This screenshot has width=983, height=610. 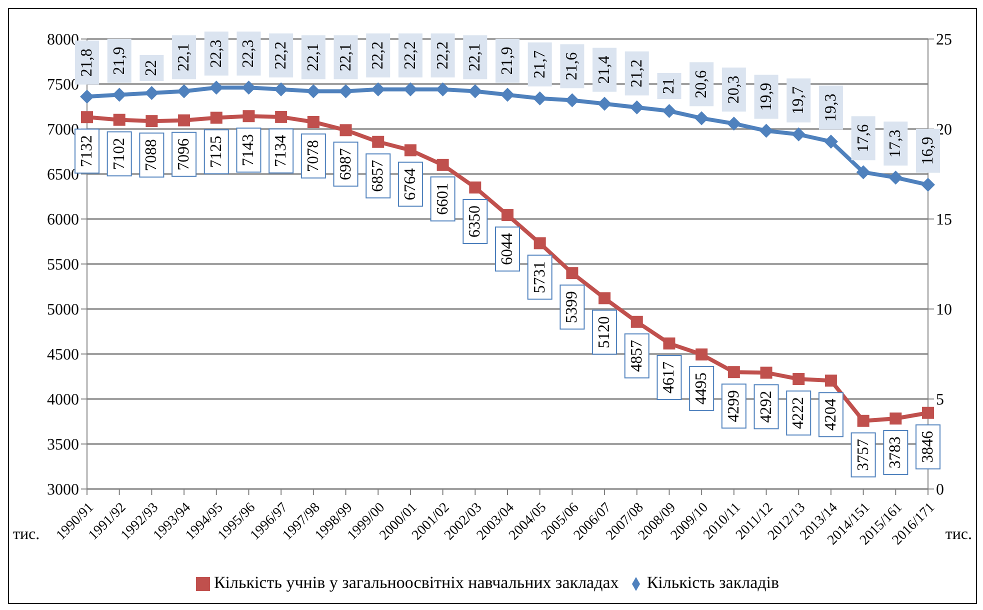 What do you see at coordinates (928, 446) in the screenshot?
I see `data-label: 3846` at bounding box center [928, 446].